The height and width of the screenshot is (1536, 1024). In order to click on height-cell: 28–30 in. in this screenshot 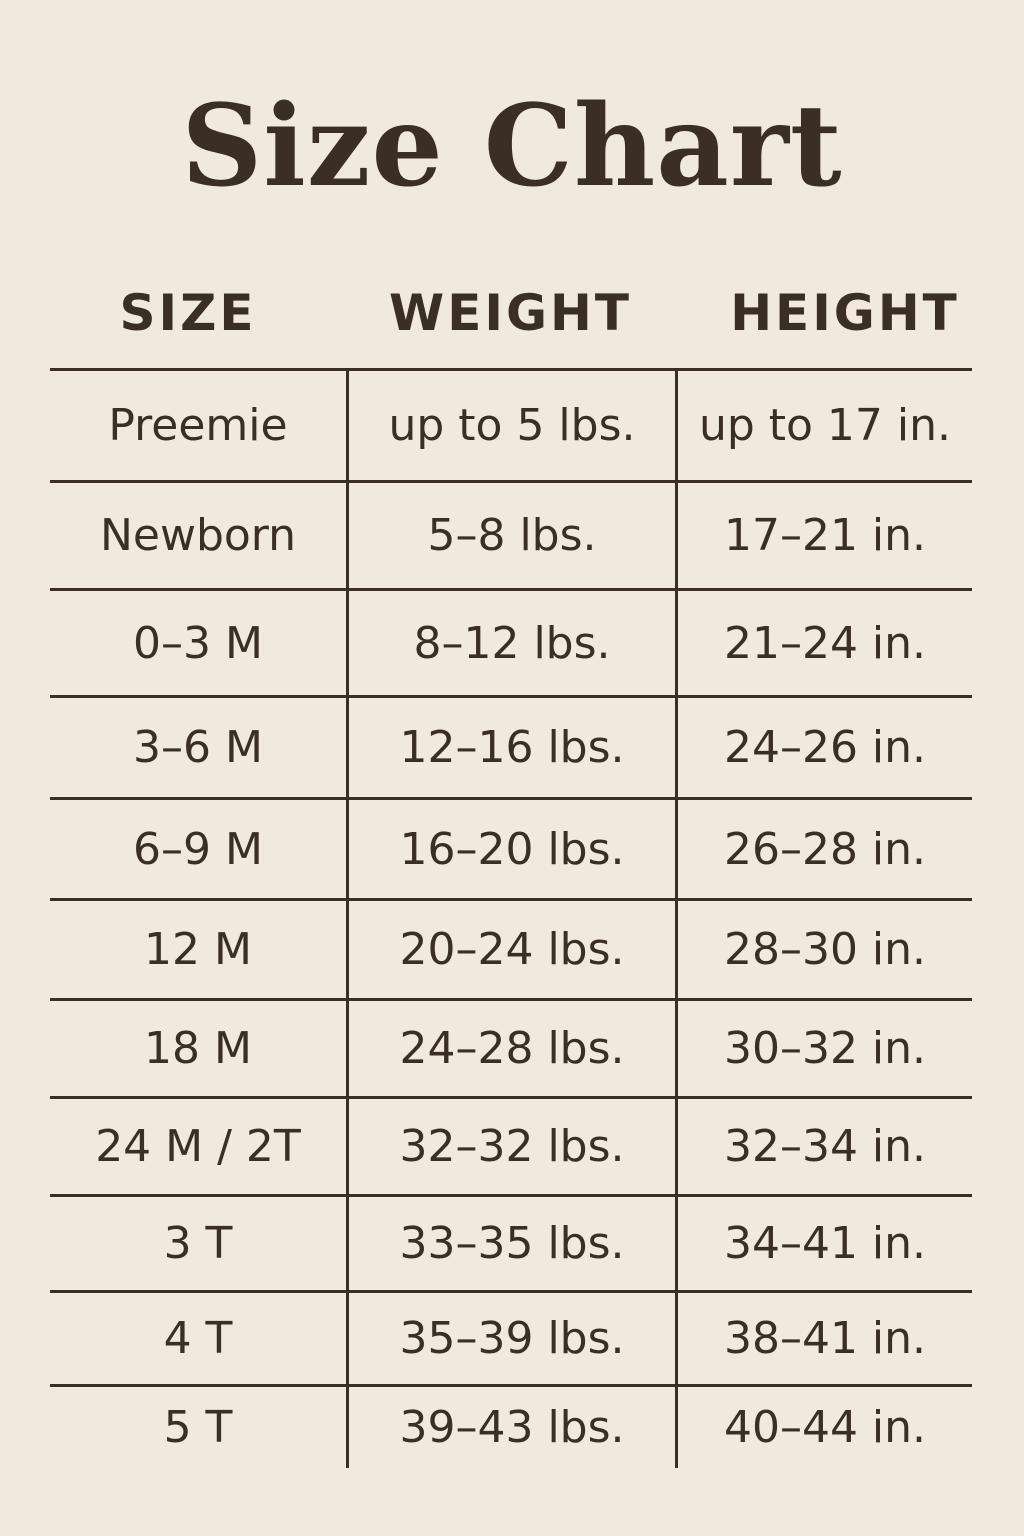, I will do `click(823, 949)`.